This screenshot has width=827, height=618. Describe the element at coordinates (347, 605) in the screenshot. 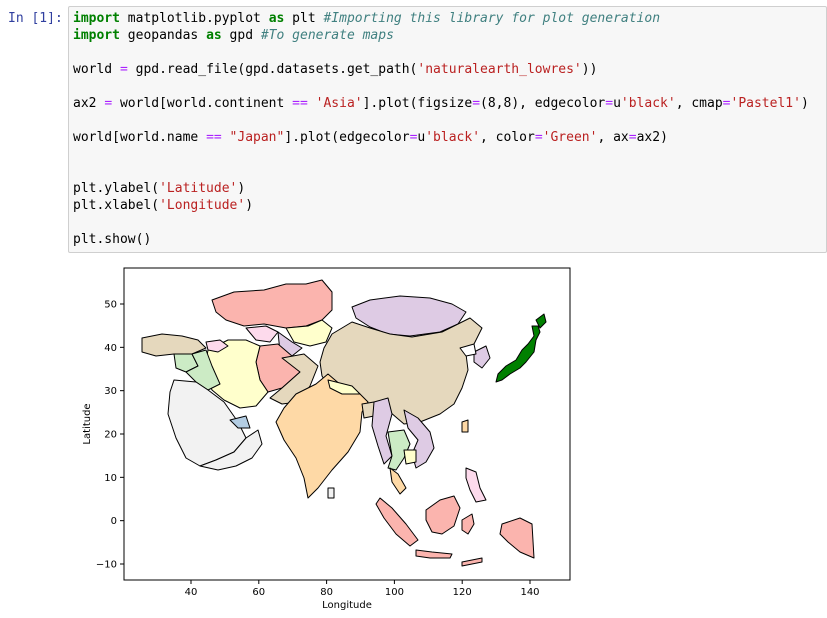

I see `x-axis-label: Longitude` at that location.